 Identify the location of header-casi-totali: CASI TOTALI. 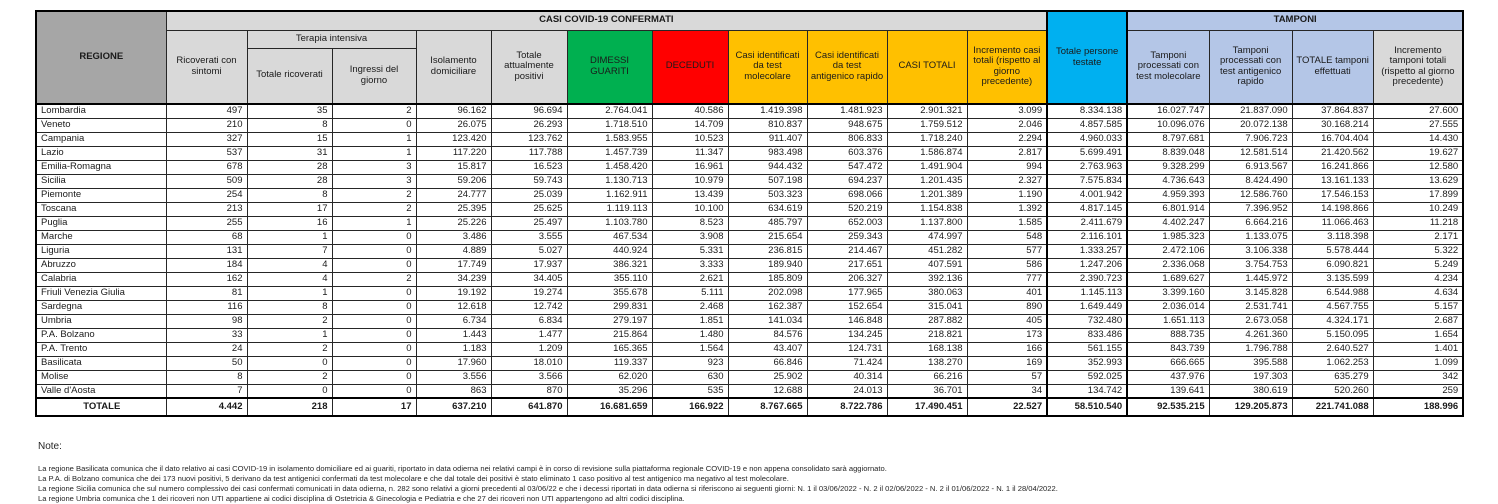
(927, 67).